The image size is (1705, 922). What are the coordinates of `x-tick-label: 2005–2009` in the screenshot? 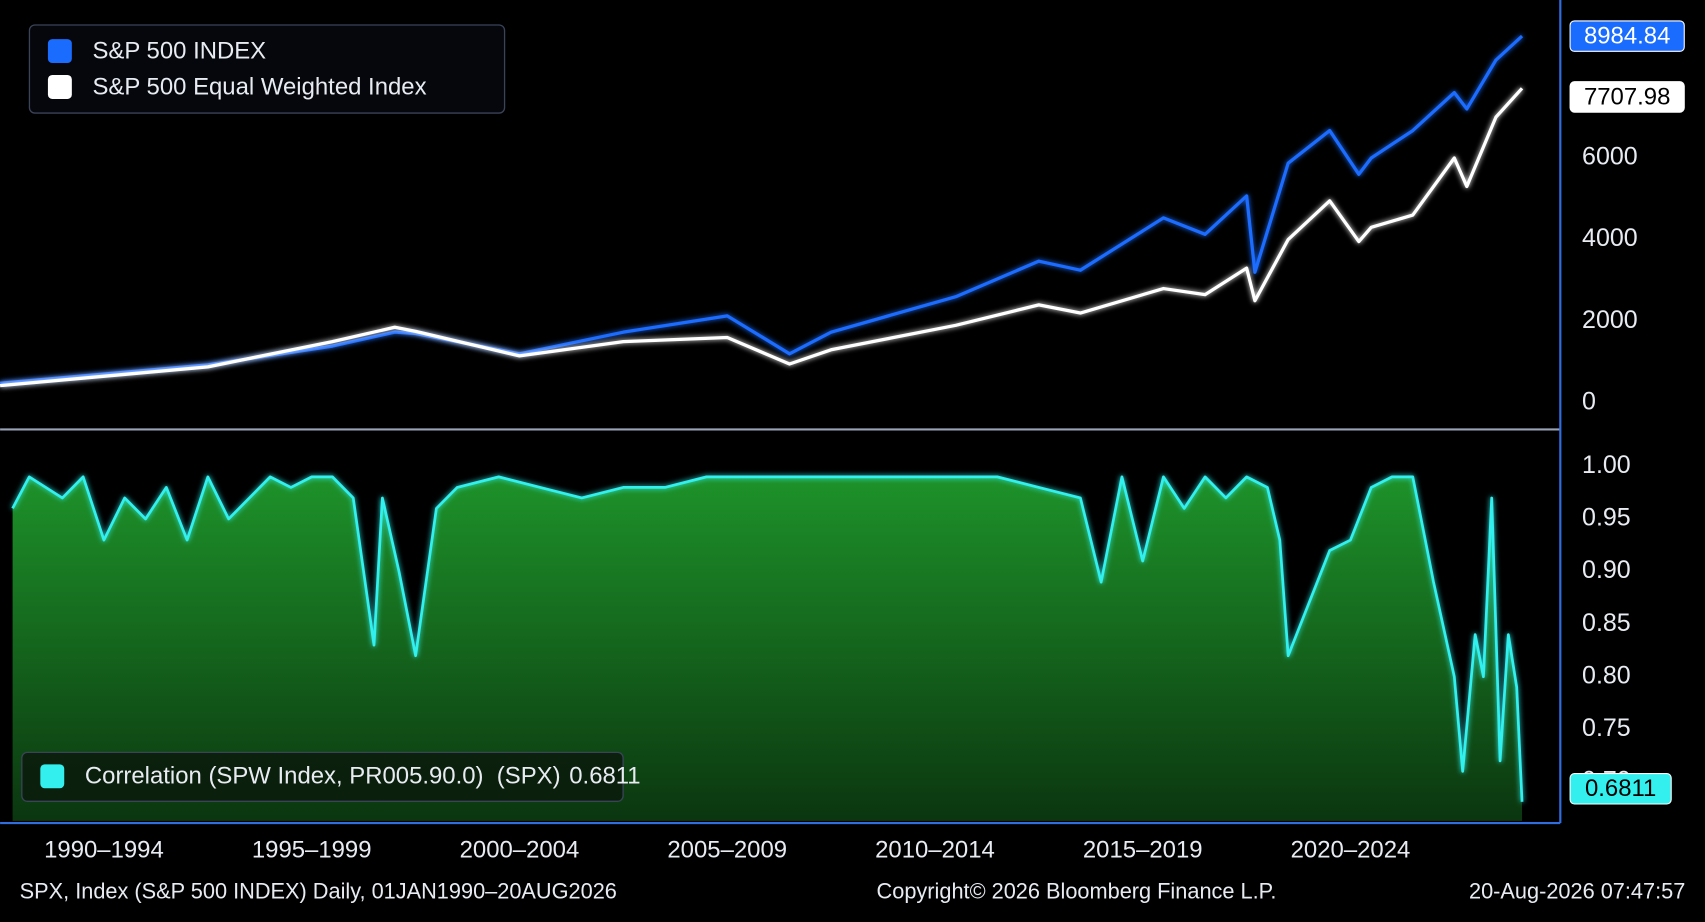 It's located at (727, 850).